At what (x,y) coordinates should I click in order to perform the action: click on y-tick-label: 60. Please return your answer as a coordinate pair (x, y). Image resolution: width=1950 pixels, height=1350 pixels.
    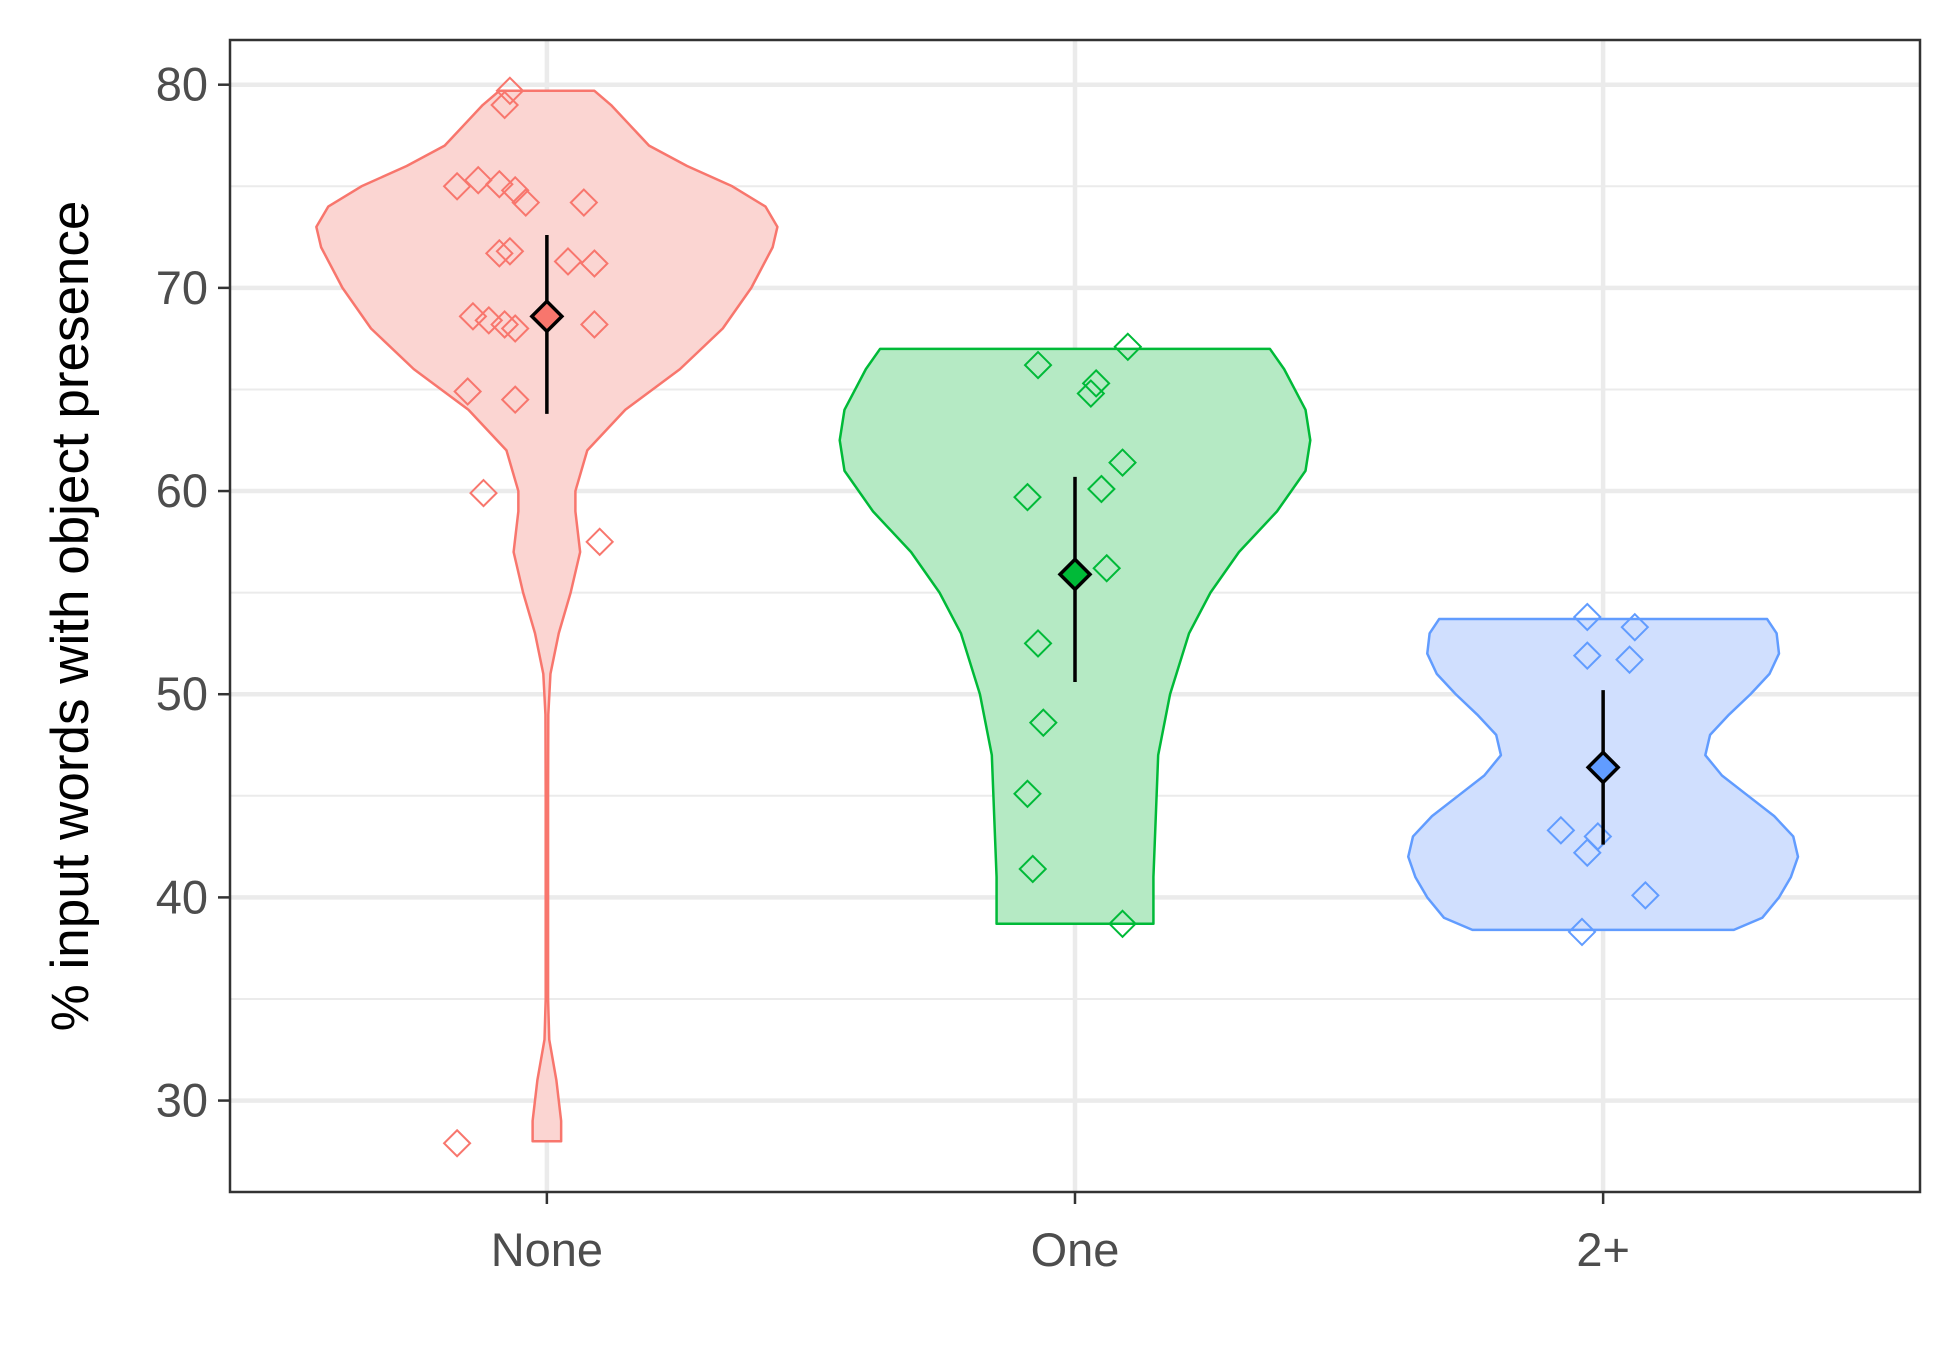
    Looking at the image, I should click on (182, 490).